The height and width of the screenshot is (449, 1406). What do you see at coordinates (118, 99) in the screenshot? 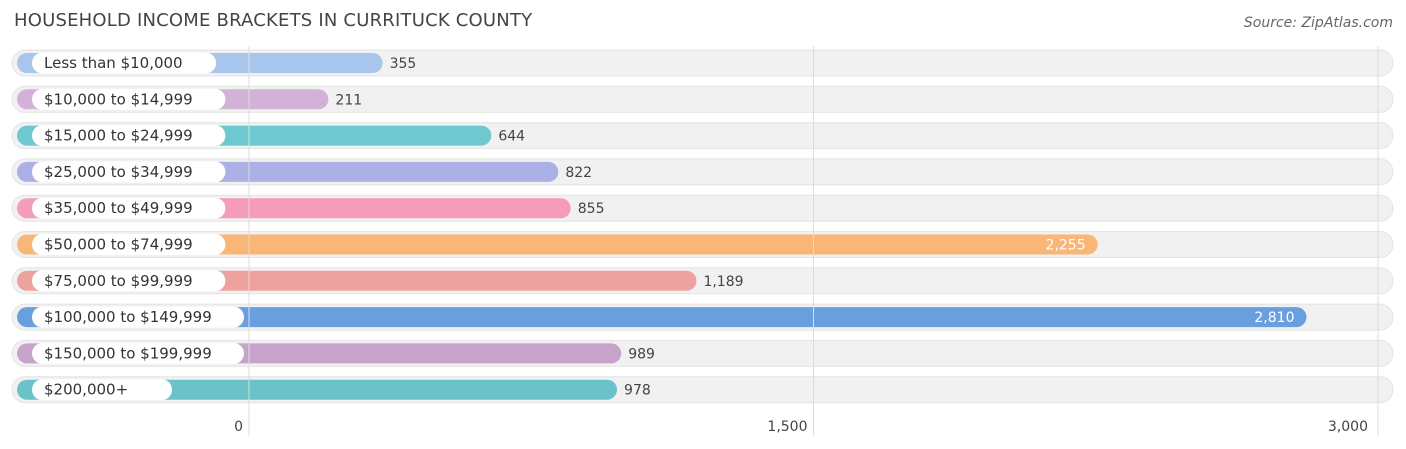
I see `category-label: $10,000 to $14,999` at bounding box center [118, 99].